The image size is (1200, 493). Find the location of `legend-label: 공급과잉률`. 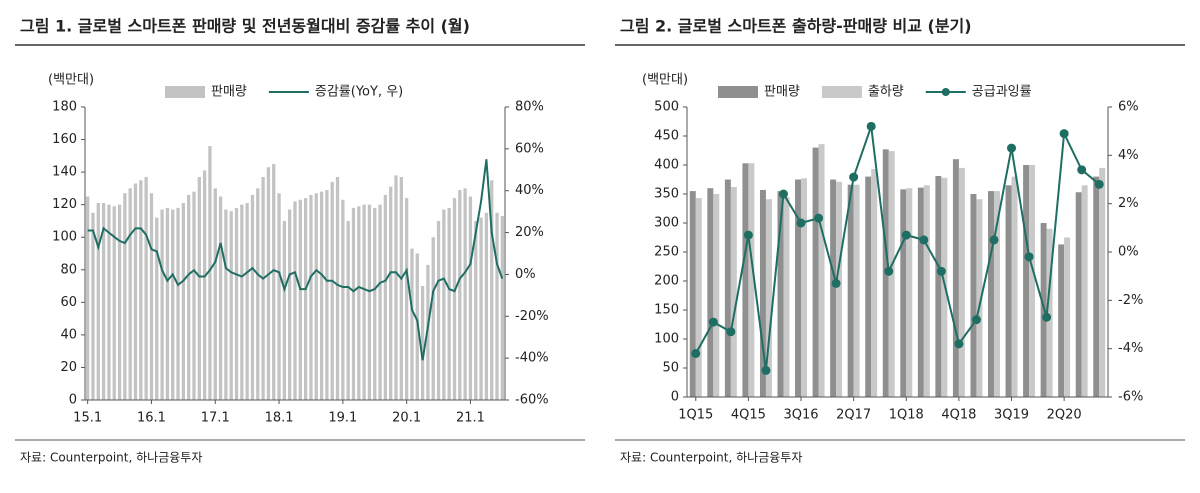

legend-label: 공급과잉률 is located at coordinates (1002, 92).